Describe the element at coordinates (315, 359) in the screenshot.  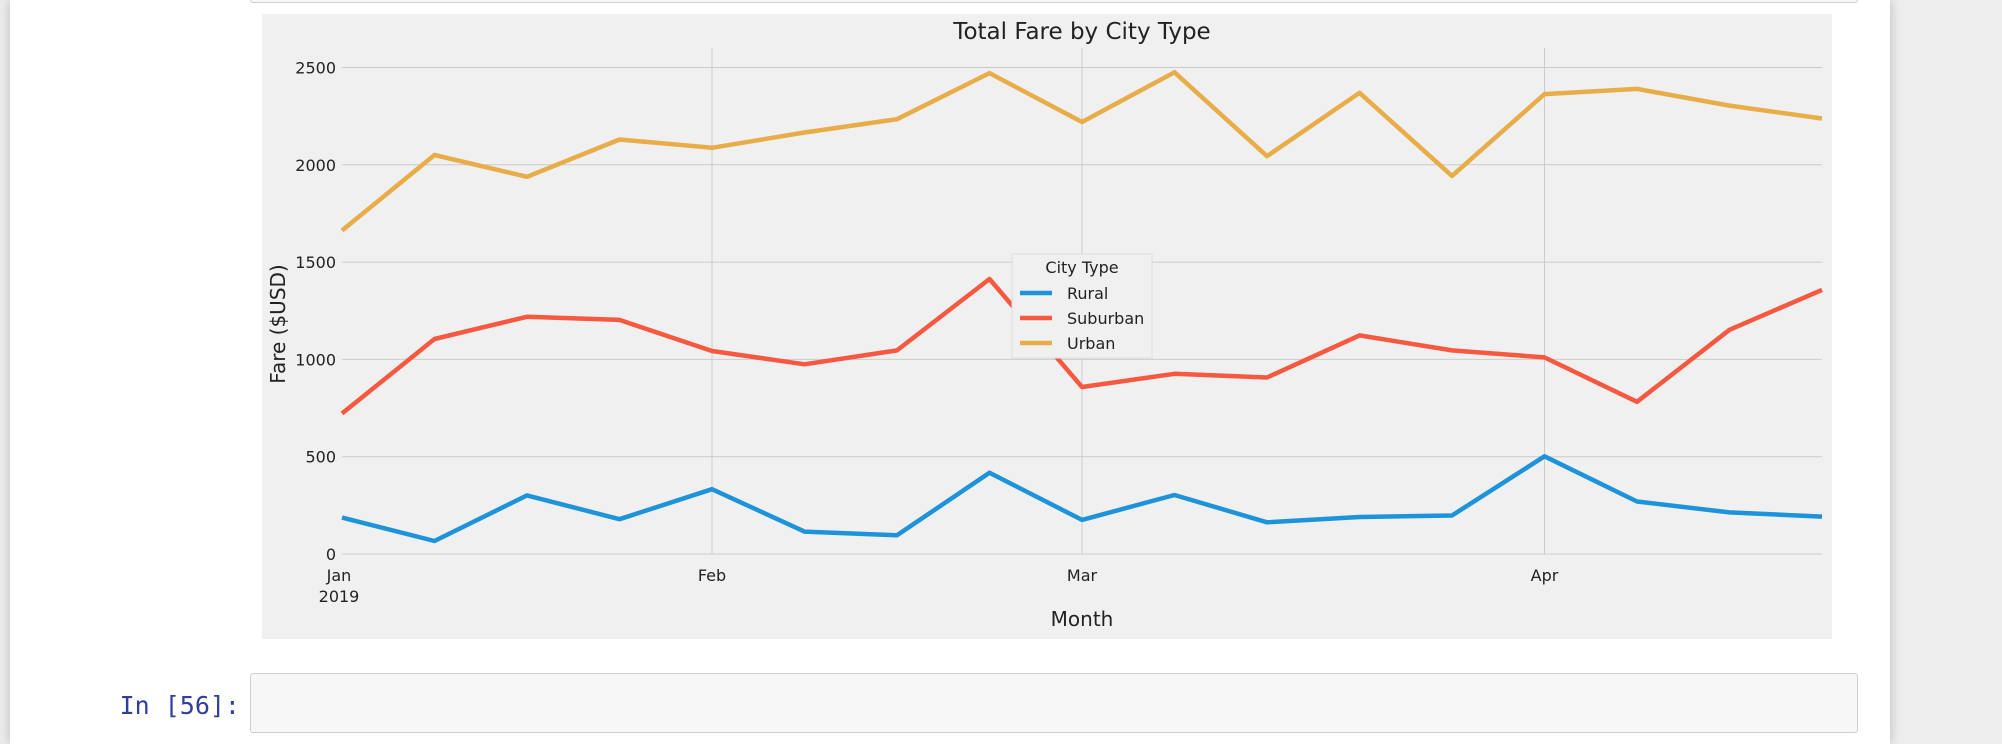
I see `y-tick-label: 1000` at that location.